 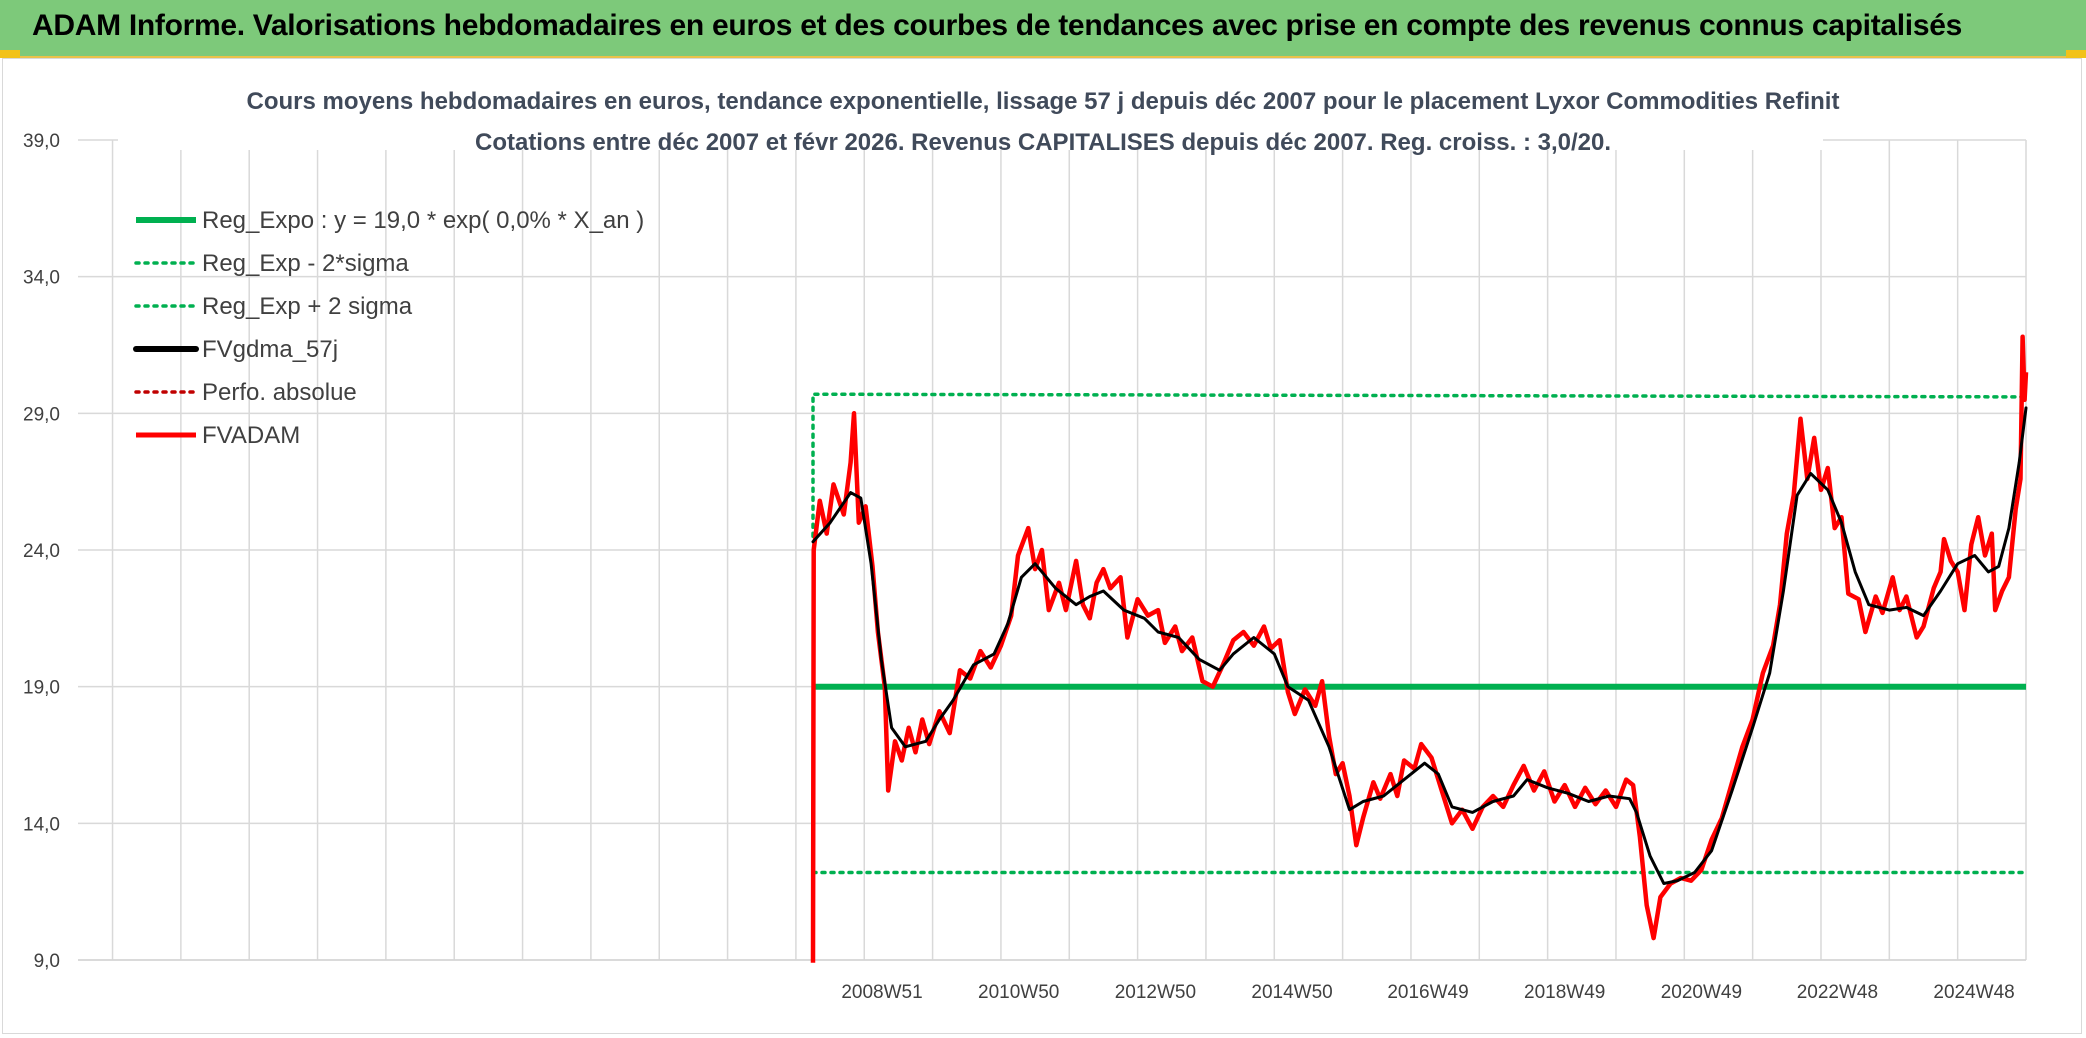 What do you see at coordinates (47, 961) in the screenshot?
I see `y-tick-label: 9,0` at bounding box center [47, 961].